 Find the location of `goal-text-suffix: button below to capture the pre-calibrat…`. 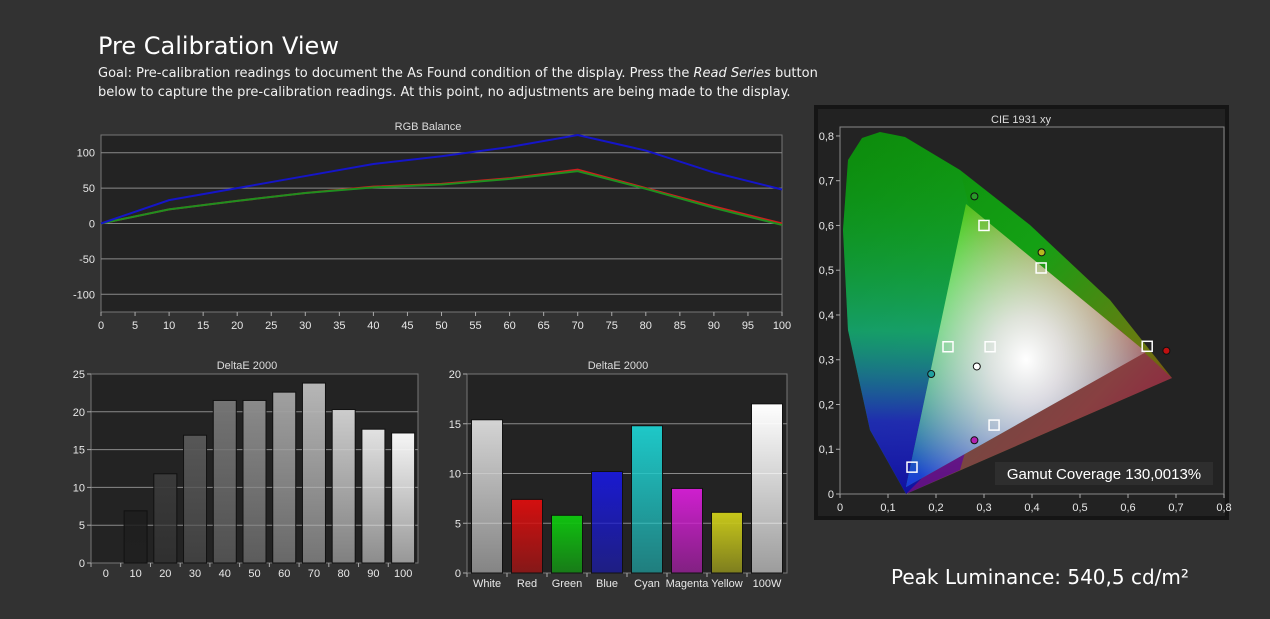

goal-text-suffix: button below to capture the pre-calibrat… is located at coordinates (458, 83).